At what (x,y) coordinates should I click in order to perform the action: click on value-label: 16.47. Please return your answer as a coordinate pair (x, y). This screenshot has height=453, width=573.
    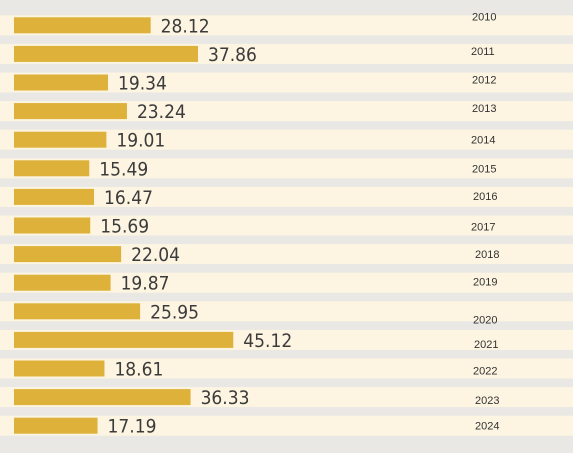
    Looking at the image, I should click on (128, 198).